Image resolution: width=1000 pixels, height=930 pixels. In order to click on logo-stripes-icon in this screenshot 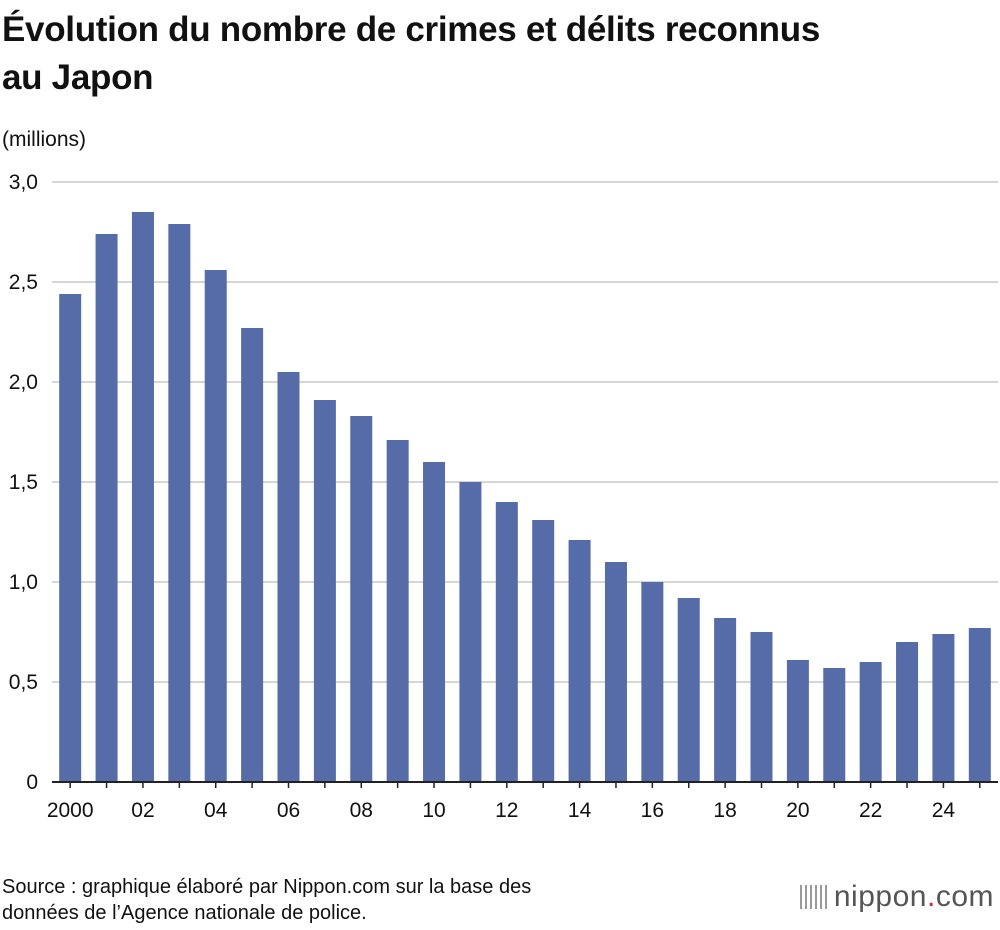, I will do `click(813, 897)`.